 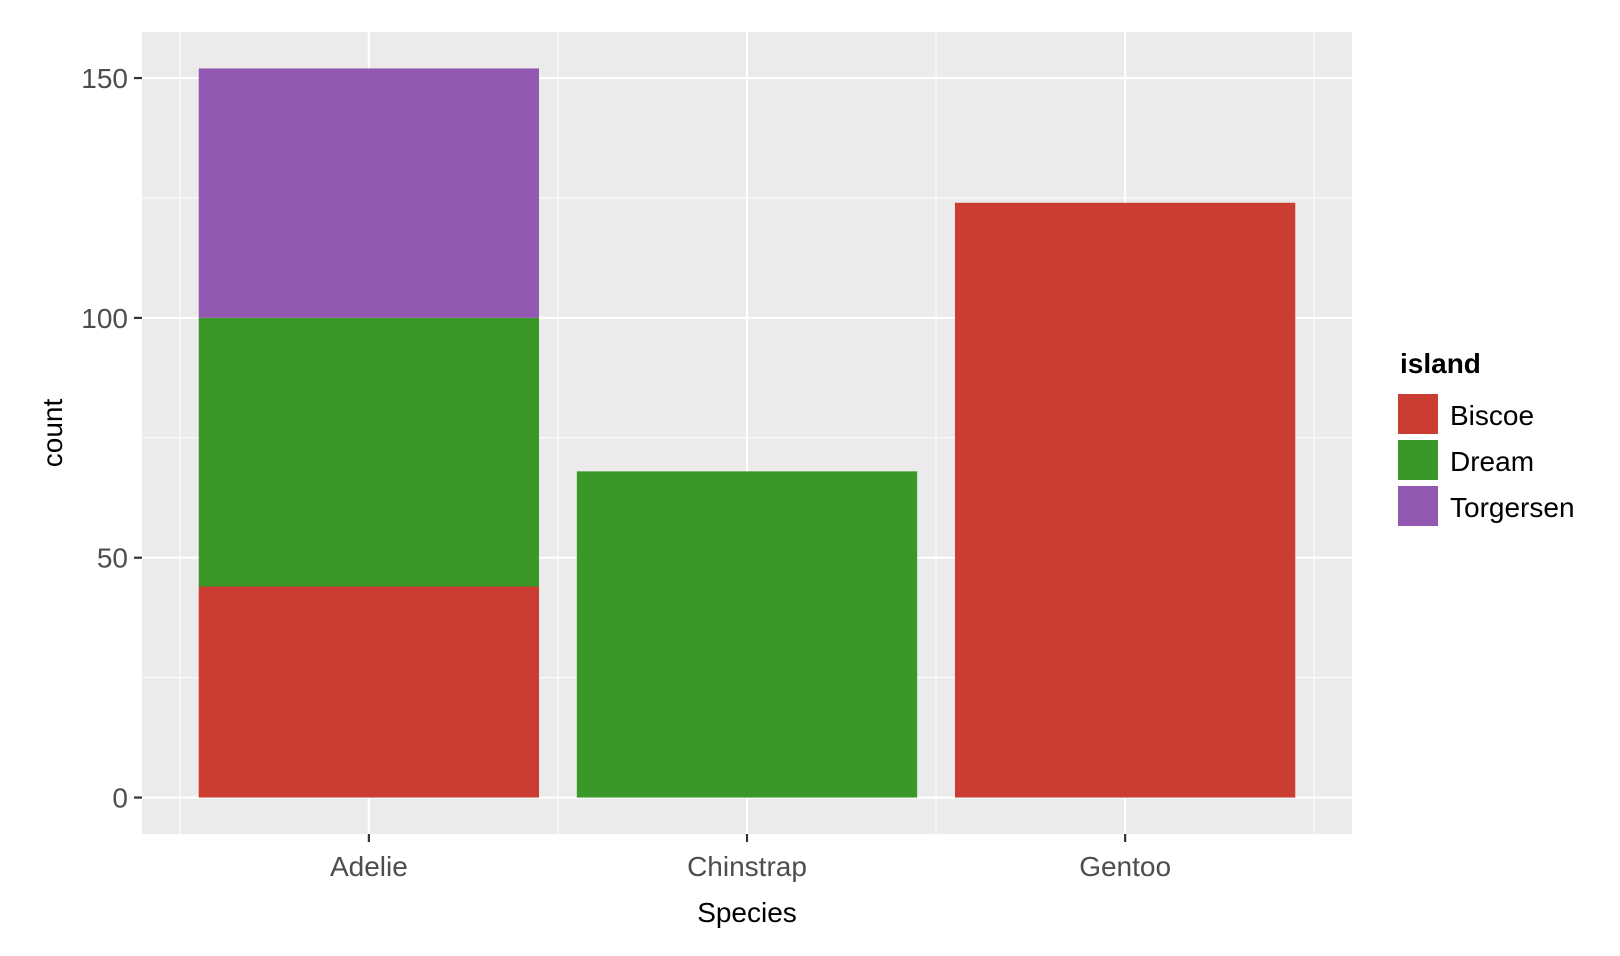 What do you see at coordinates (1492, 415) in the screenshot?
I see `legend-label-biscoe: Biscoe` at bounding box center [1492, 415].